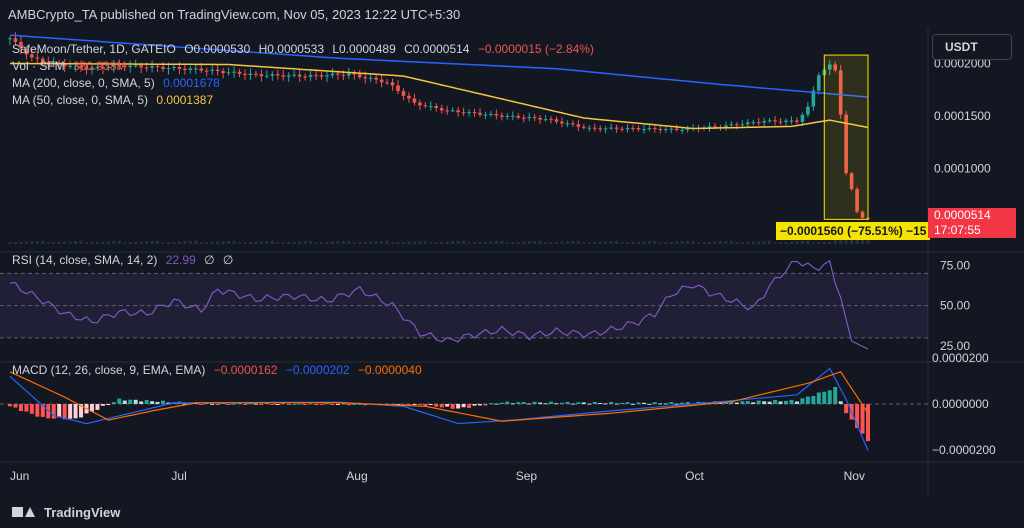 This screenshot has height=528, width=1024. Describe the element at coordinates (94, 49) in the screenshot. I see `symbol-name: SafeMoon/Tether, 1D, GATEIO` at that location.